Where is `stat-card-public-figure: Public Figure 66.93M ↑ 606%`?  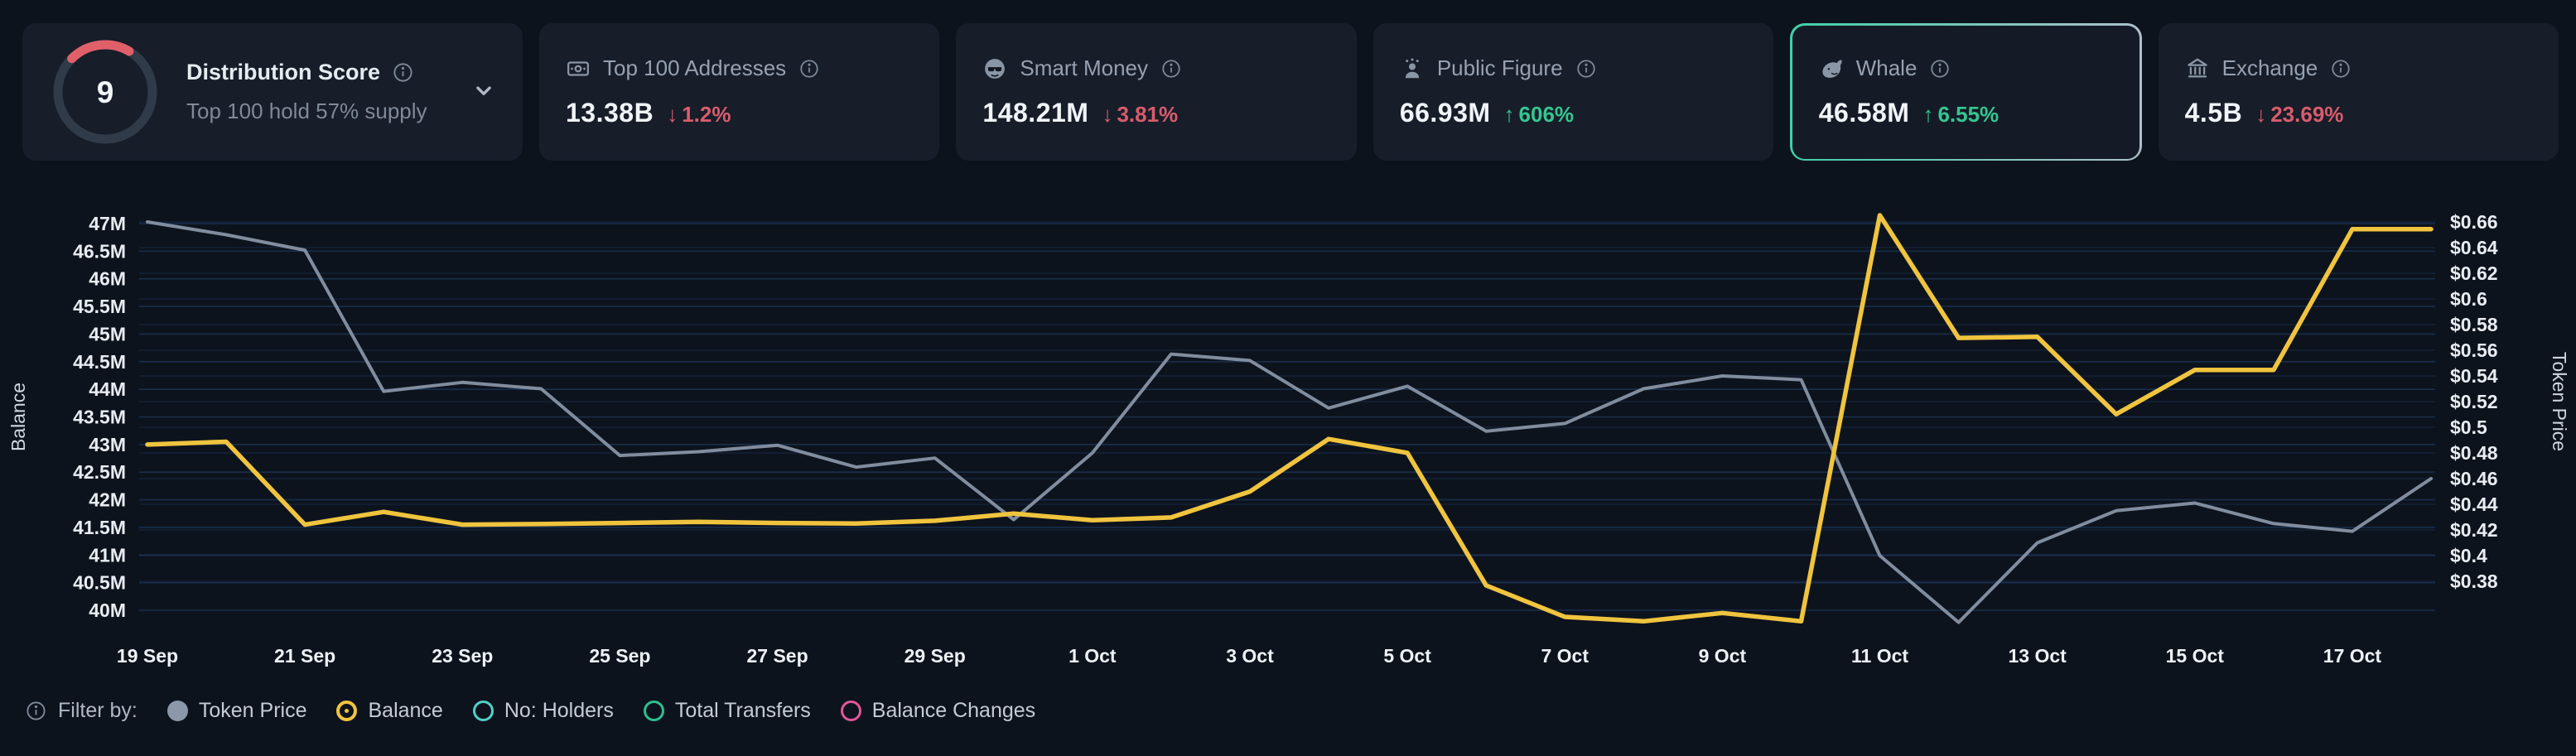 stat-card-public-figure: Public Figure 66.93M ↑ 606% is located at coordinates (1573, 92).